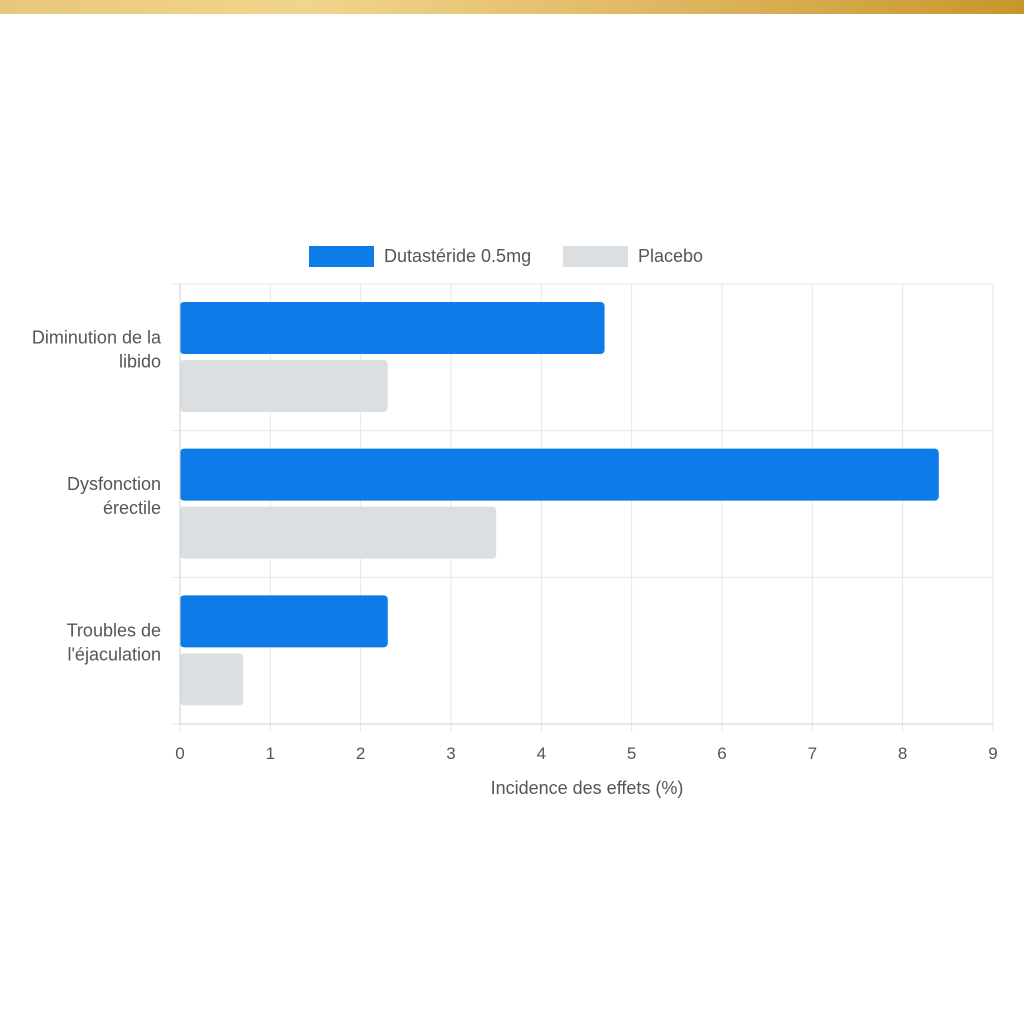 Image resolution: width=1024 pixels, height=1024 pixels. I want to click on legend-label: Placebo, so click(670, 256).